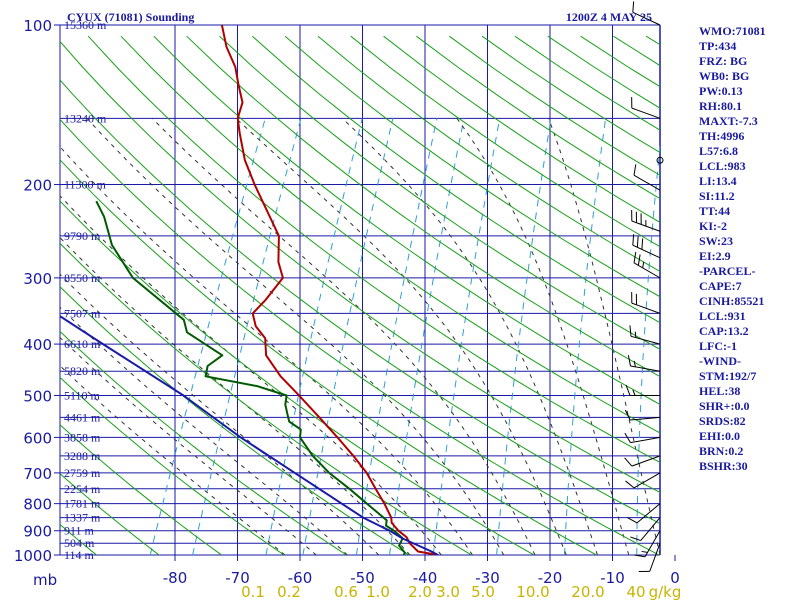 Image resolution: width=800 pixels, height=600 pixels. Describe the element at coordinates (82, 236) in the screenshot. I see `height-label: 9790 m` at that location.